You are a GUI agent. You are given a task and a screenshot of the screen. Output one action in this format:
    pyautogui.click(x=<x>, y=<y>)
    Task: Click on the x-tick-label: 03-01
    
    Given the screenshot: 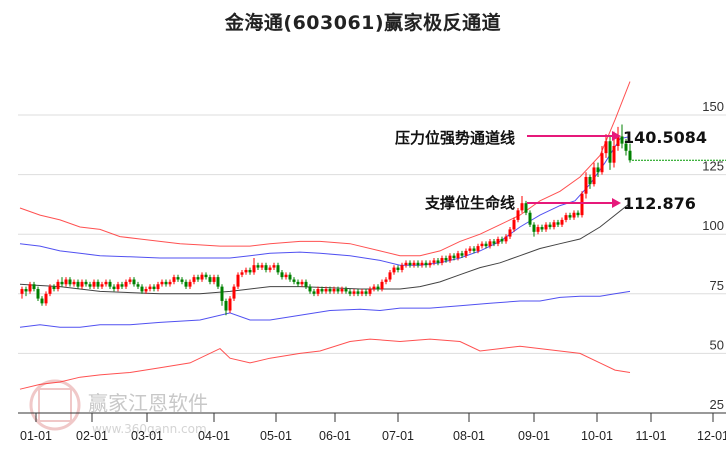 What is the action you would take?
    pyautogui.click(x=147, y=436)
    